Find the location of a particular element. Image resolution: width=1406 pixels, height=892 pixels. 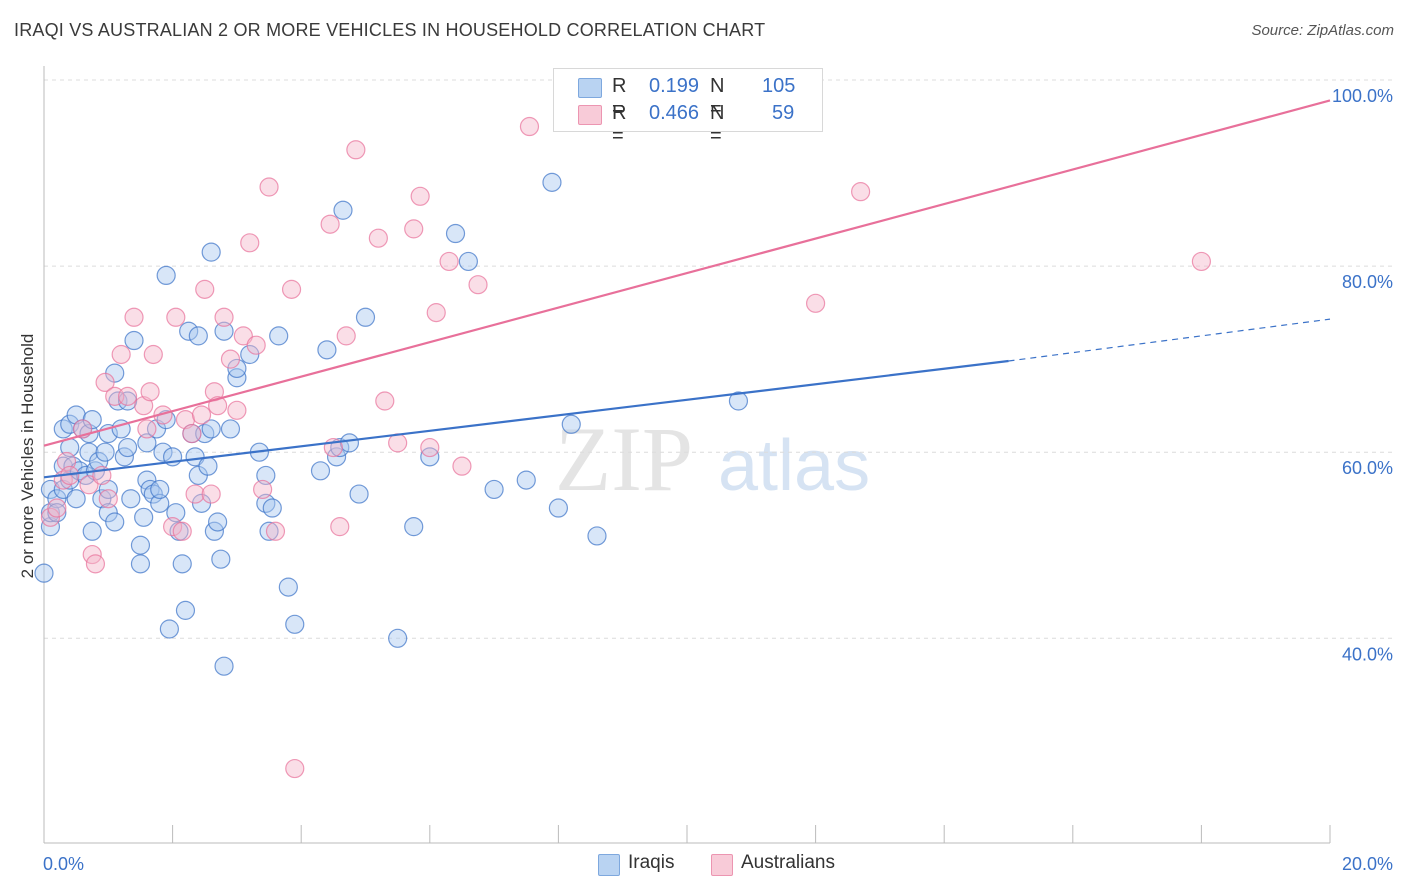

y-tick-label: 100.0% is located at coordinates (1362, 96).